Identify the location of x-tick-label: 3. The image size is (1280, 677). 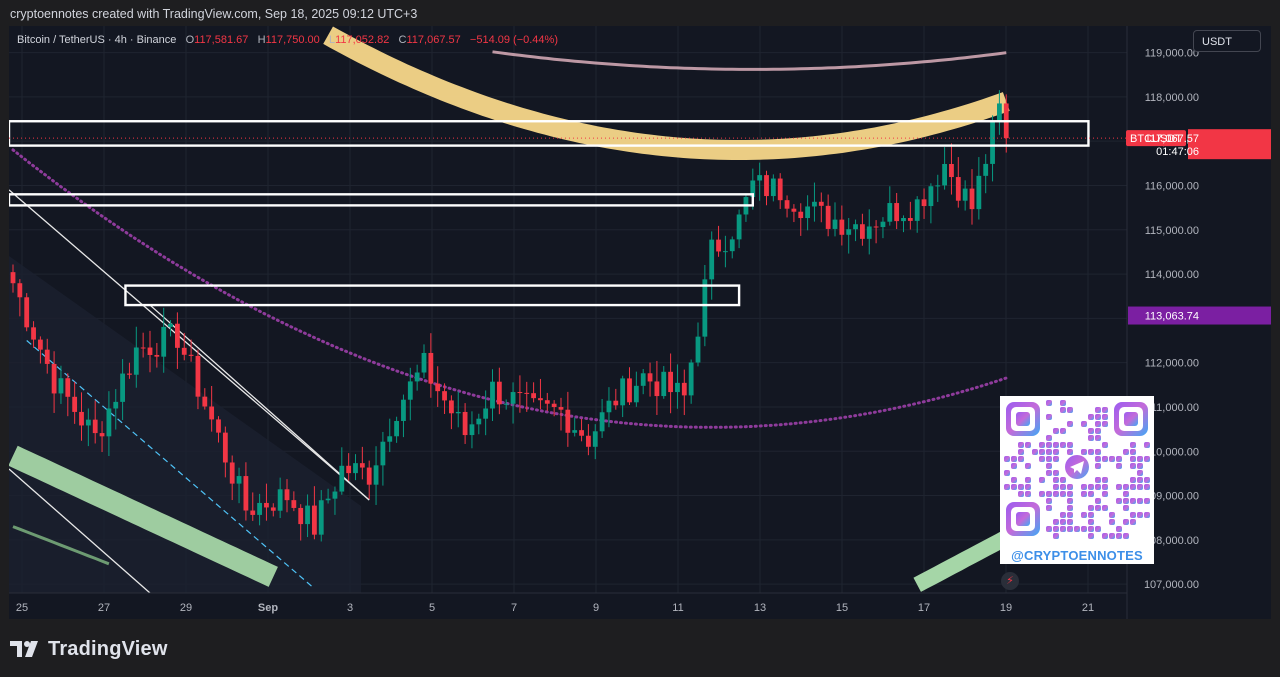
(350, 608).